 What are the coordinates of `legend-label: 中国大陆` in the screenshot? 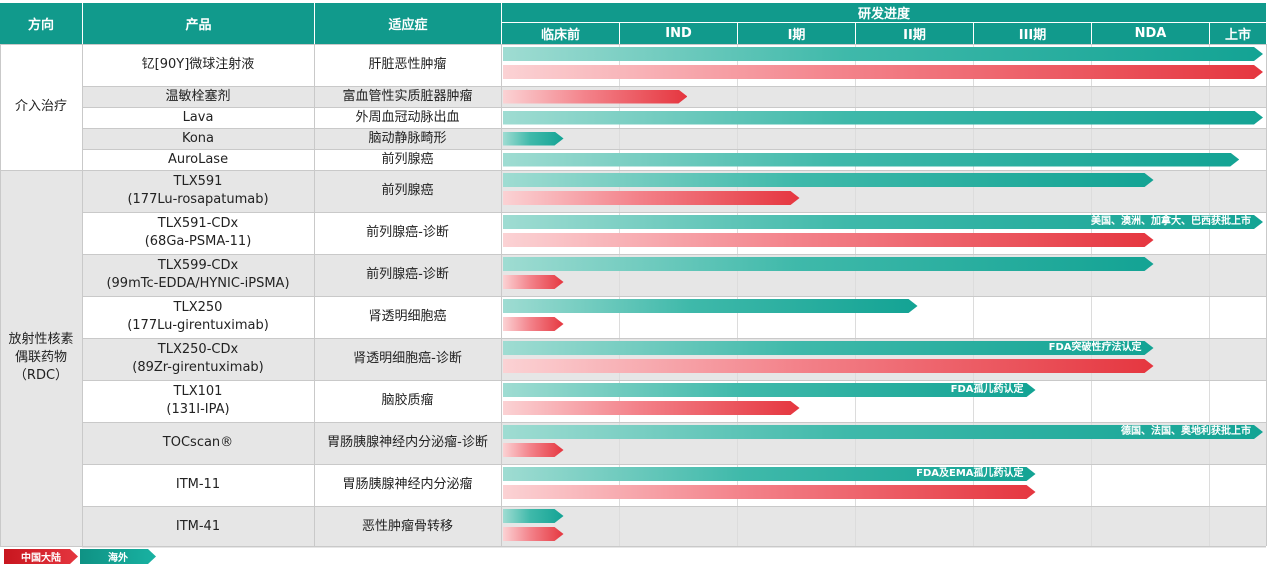 It's located at (41, 558).